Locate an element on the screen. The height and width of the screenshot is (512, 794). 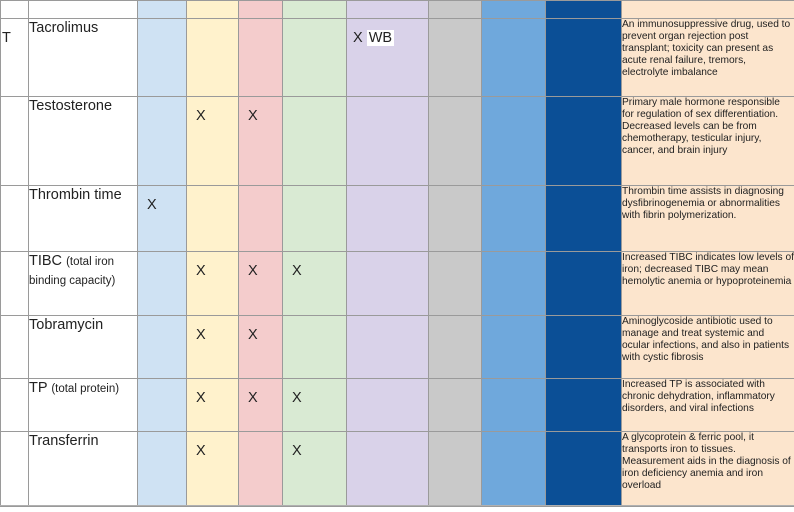
cell-name is located at coordinates (83, 9).